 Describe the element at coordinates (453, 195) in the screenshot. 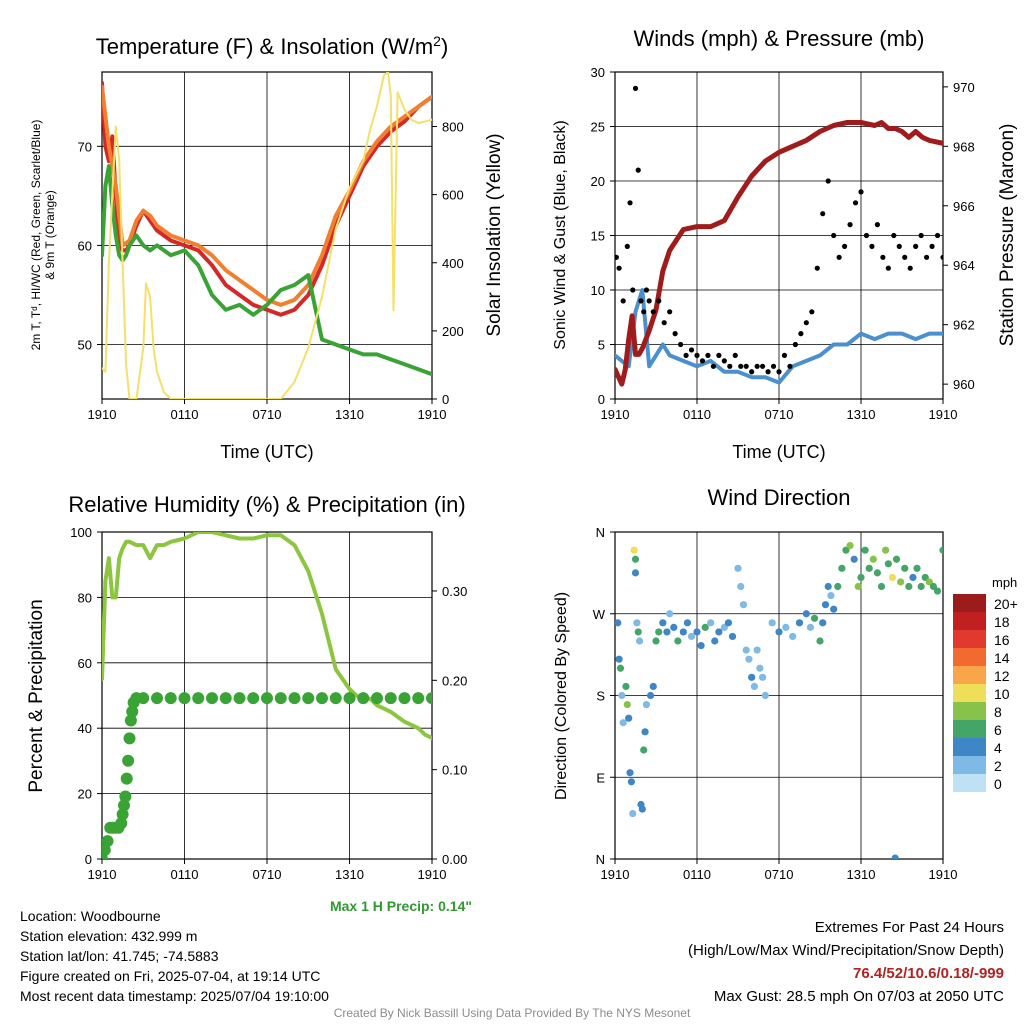

I see `y-right-tick-label: 600` at that location.